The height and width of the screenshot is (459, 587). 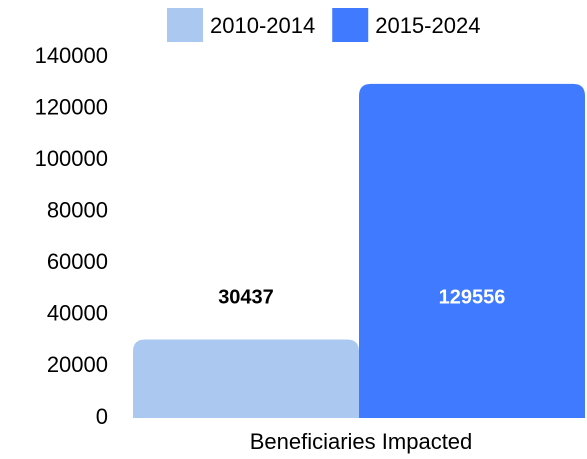 I want to click on y-tick-label: 40000, so click(x=77, y=313).